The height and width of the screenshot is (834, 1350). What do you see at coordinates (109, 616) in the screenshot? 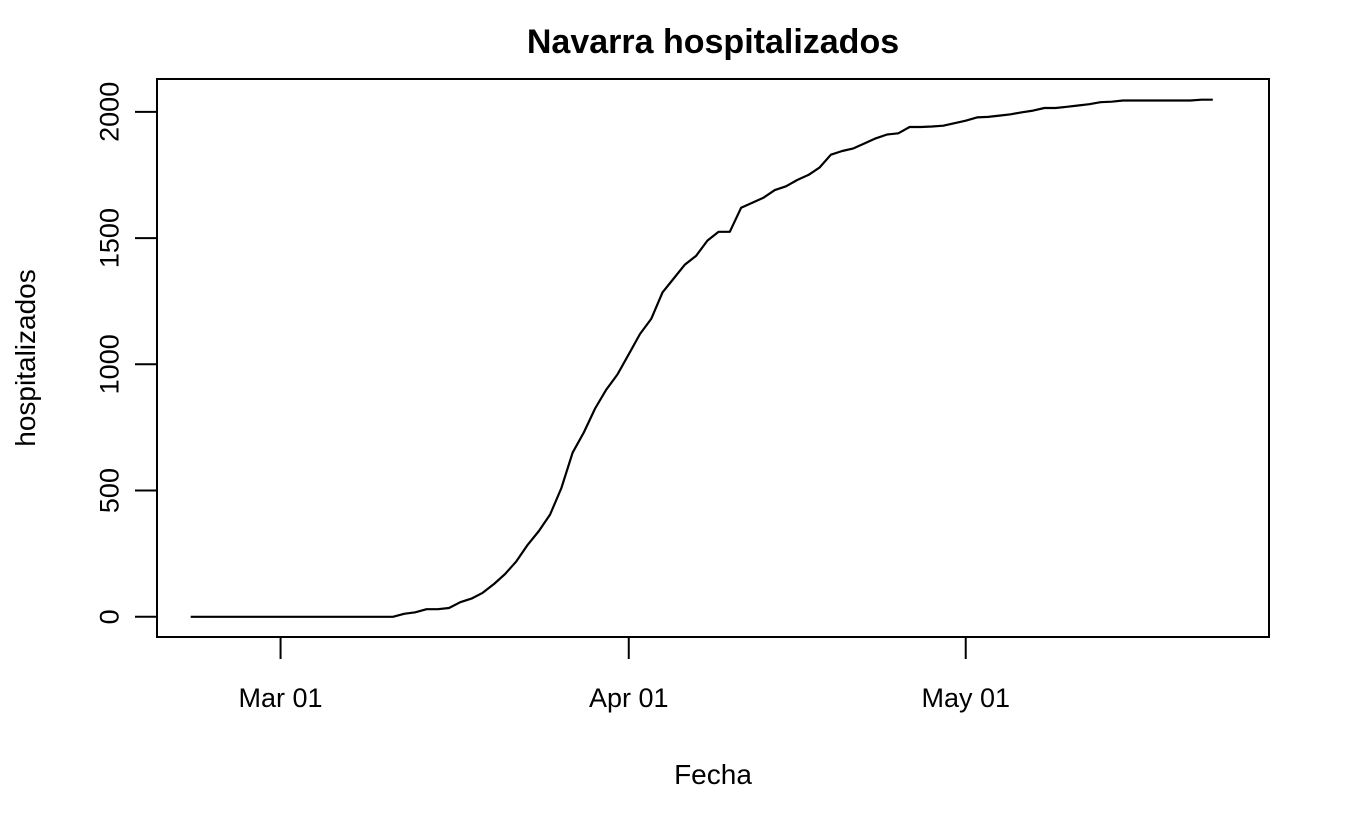
I see `y-tick-label-0: 0` at bounding box center [109, 616].